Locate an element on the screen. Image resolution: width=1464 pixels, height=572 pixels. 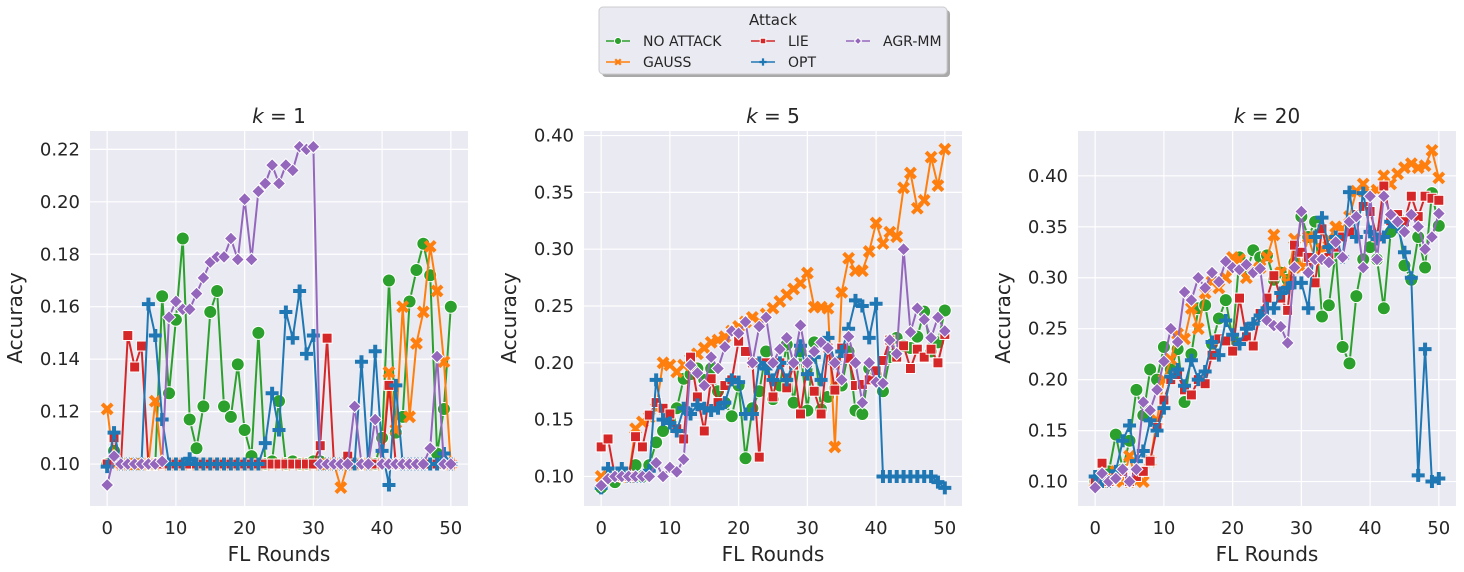
panel-k1-yticks: 0.10 0.12 0.14 0.16 0.18 0.20 0.22 is located at coordinates (60, 307).